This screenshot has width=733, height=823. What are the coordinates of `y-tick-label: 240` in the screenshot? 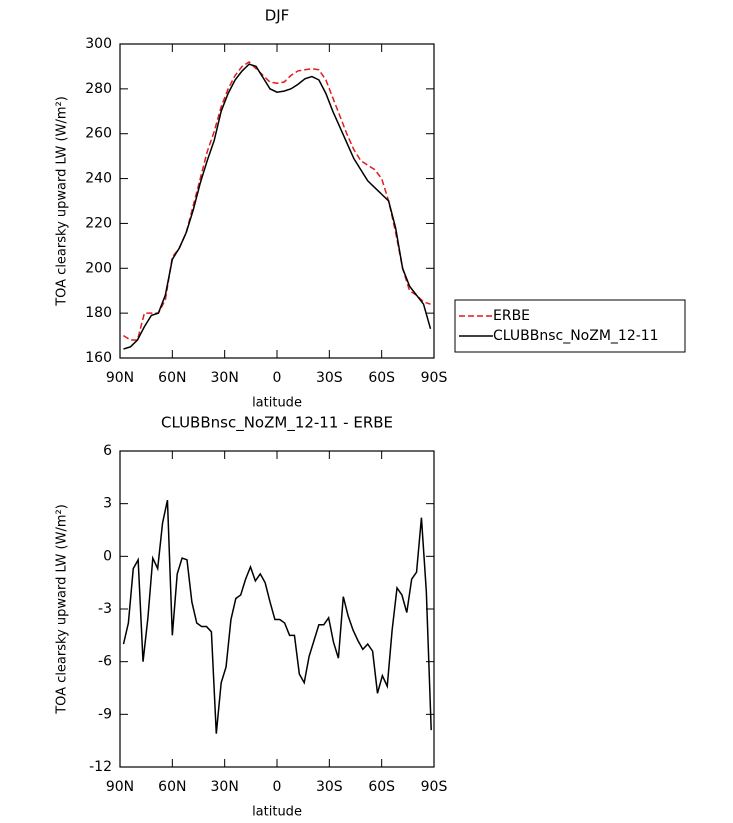 It's located at (98, 179).